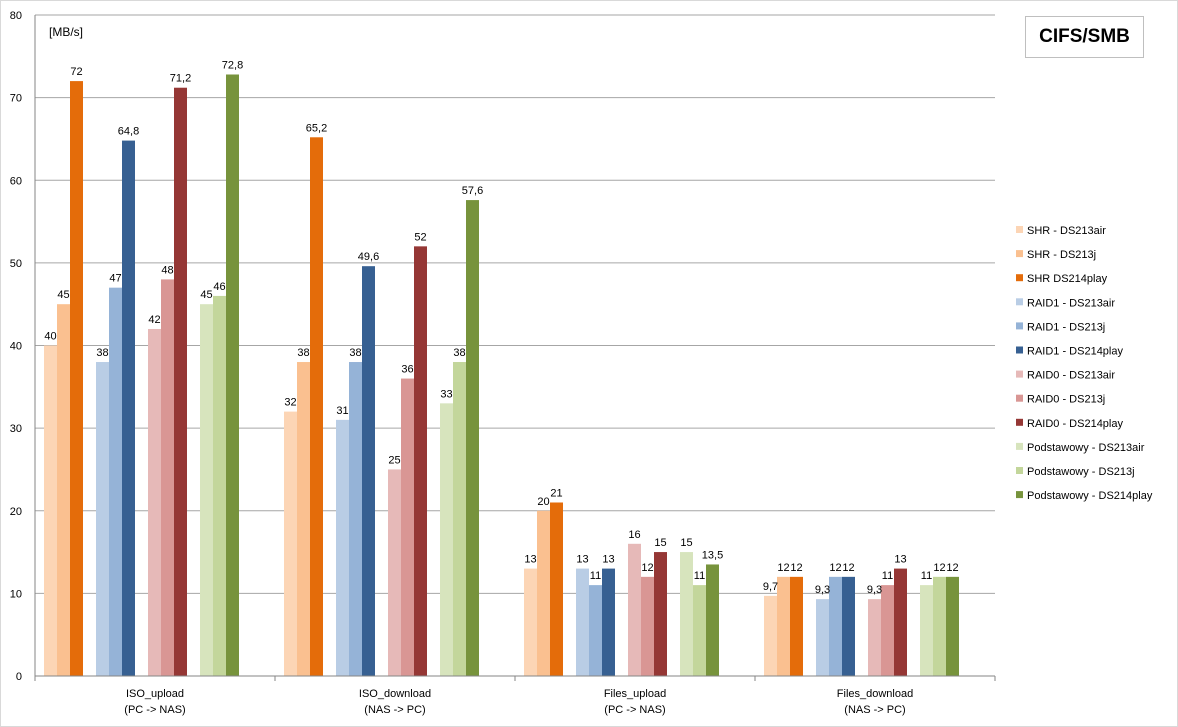 The width and height of the screenshot is (1178, 727). I want to click on y-tick-label: 70, so click(16, 99).